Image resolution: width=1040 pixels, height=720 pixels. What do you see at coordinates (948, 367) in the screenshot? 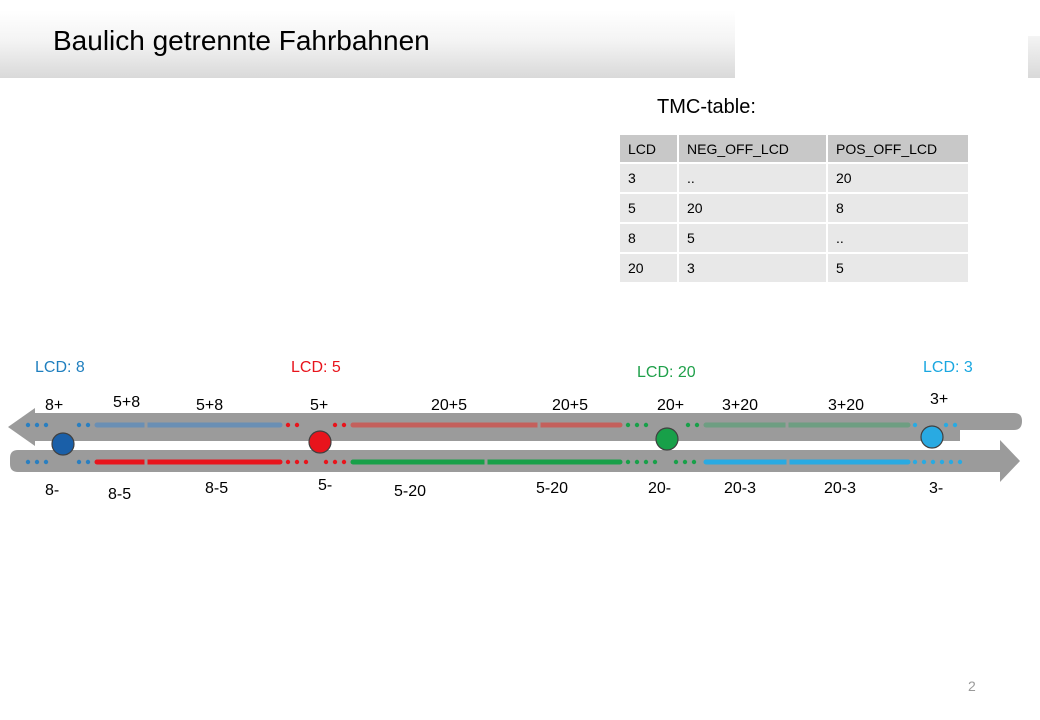
I see `location-label-lcd-3: LCD: 3` at bounding box center [948, 367].